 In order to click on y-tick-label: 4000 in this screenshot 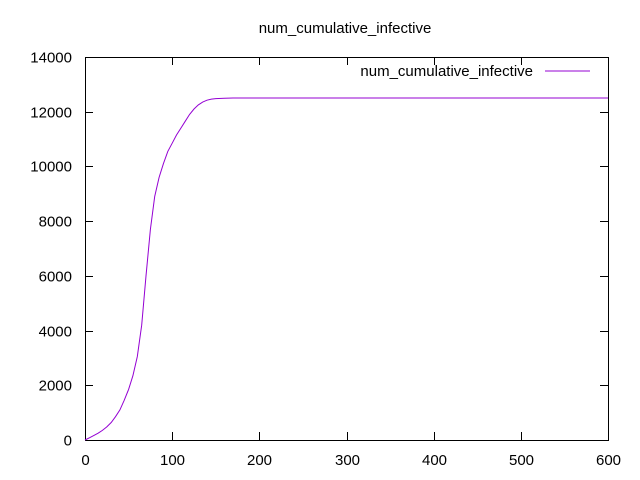, I will do `click(55, 332)`.